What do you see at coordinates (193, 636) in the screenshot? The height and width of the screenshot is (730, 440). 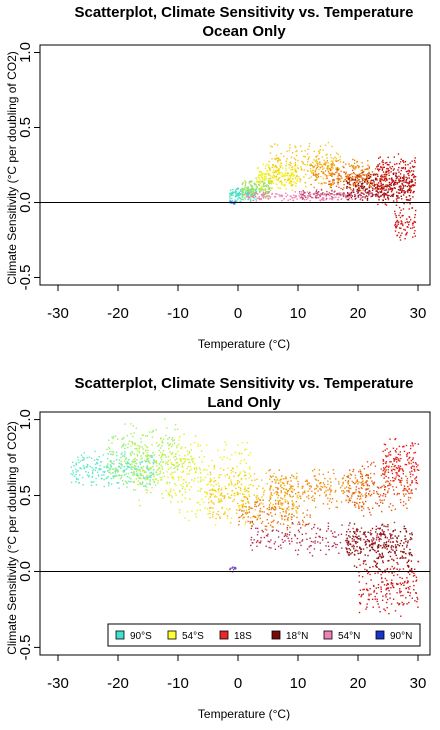 I see `legend-label: 54°S` at bounding box center [193, 636].